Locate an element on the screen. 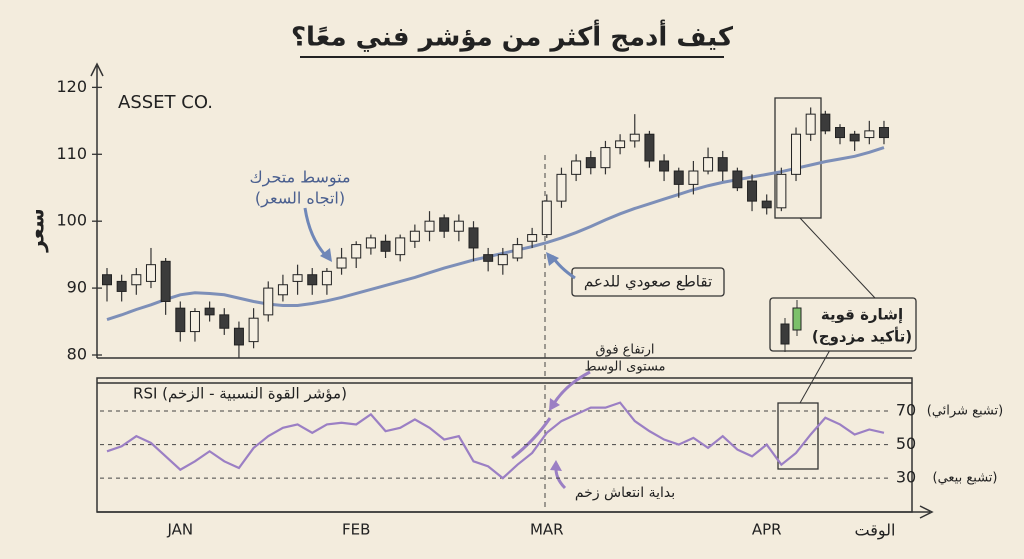  x-tick-label: APR is located at coordinates (767, 530).